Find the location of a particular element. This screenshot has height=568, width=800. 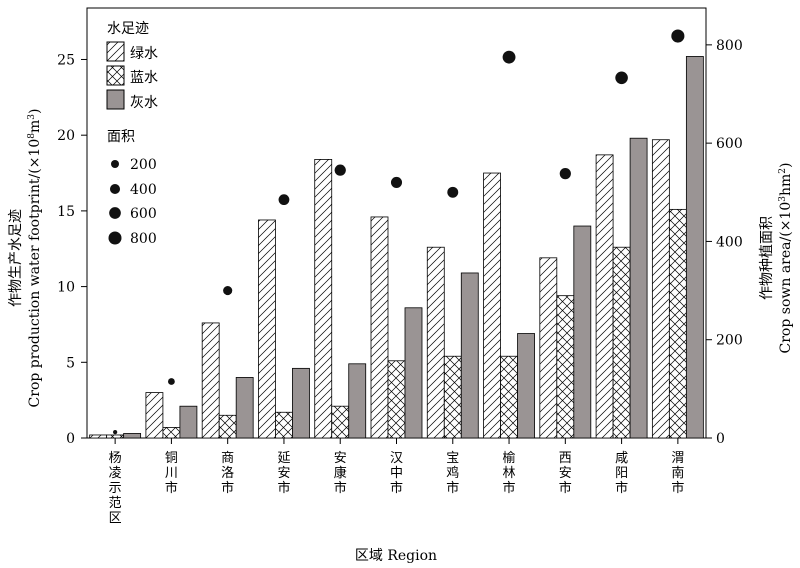

x-tick-label: 榆林市 is located at coordinates (509, 473).